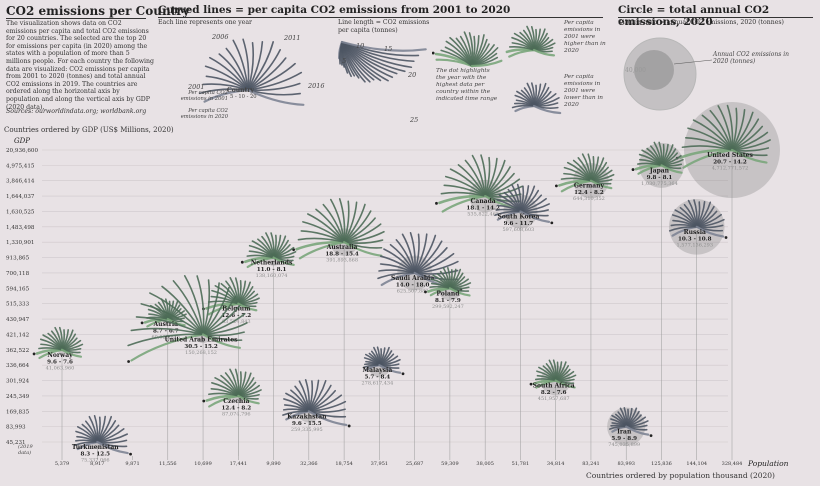 Image resolution: width=820 pixels, height=486 pixels. I want to click on country-total: 597,608,603, so click(519, 230).